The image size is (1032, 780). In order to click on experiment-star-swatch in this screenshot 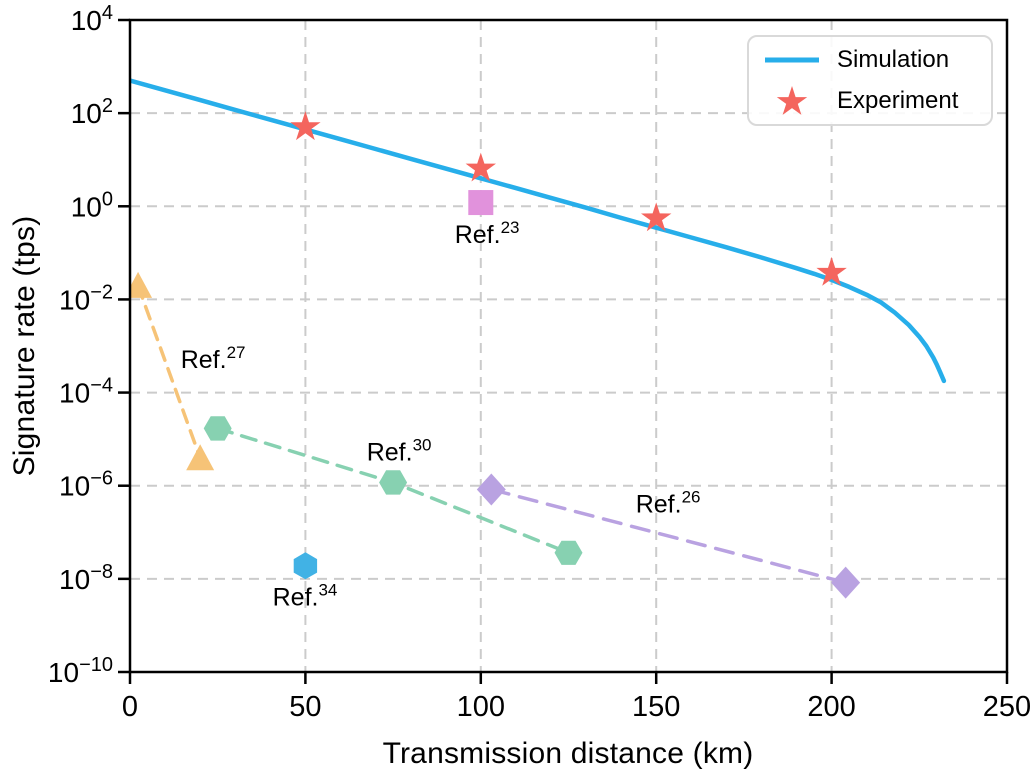, I will do `click(792, 101)`.